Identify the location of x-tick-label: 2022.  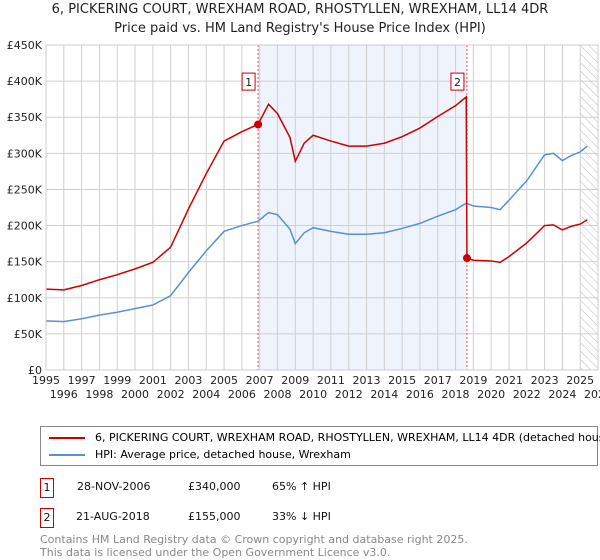
(527, 394).